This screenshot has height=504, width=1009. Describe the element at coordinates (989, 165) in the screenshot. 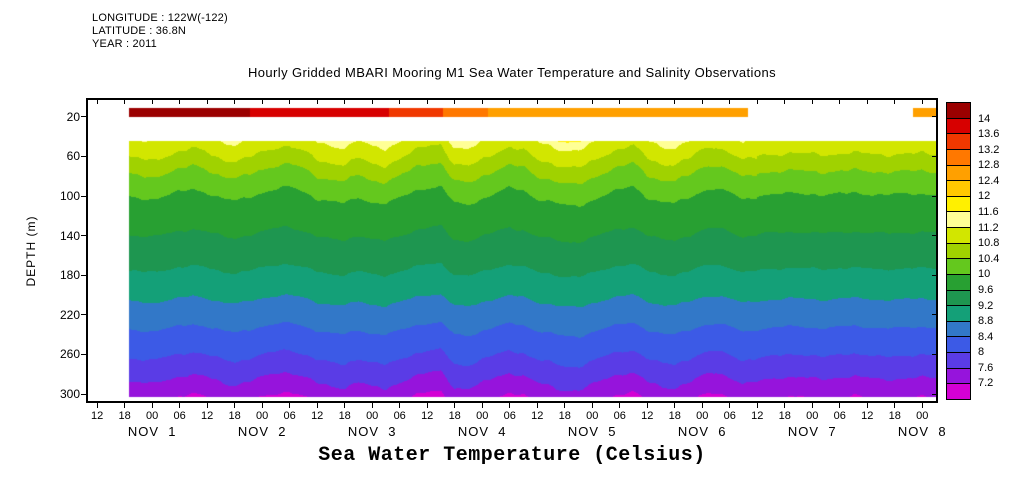

I see `colorbar-tick-label: 12.8` at that location.